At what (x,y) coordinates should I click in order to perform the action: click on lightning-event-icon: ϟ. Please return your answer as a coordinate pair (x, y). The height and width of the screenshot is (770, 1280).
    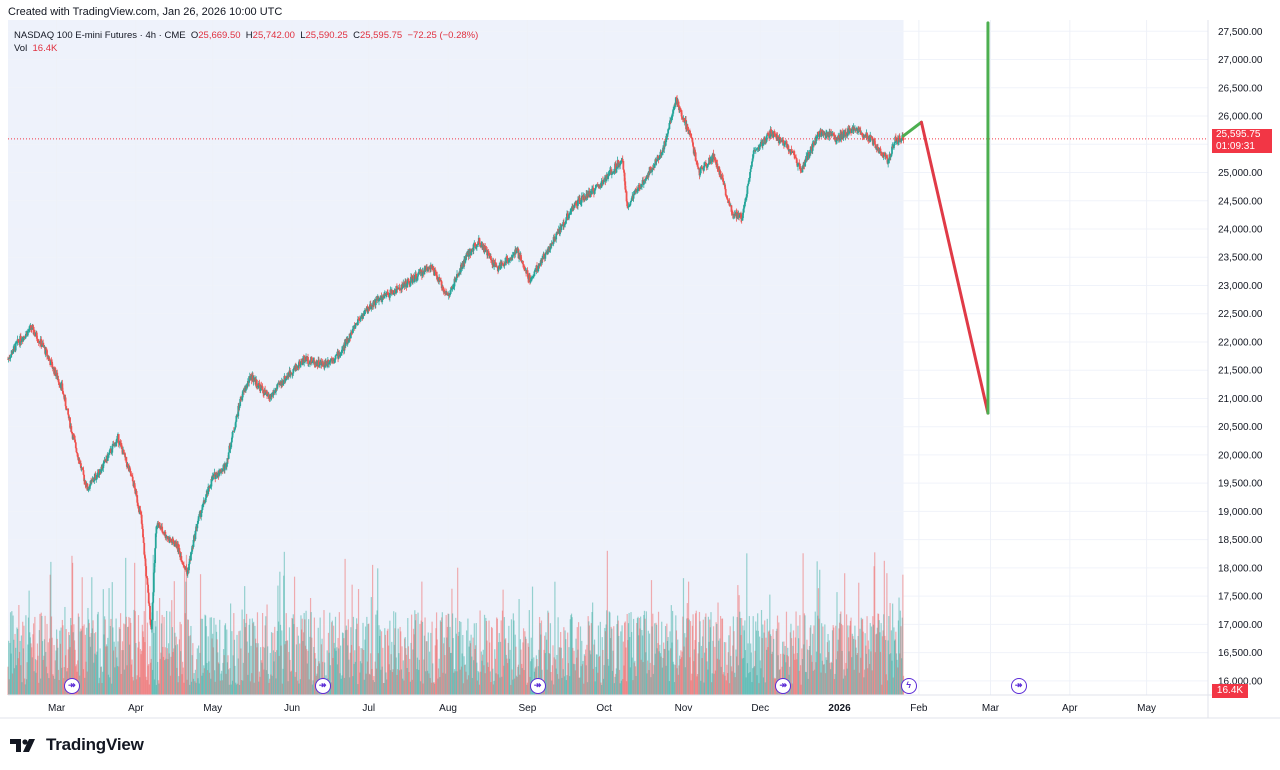
    Looking at the image, I should click on (909, 686).